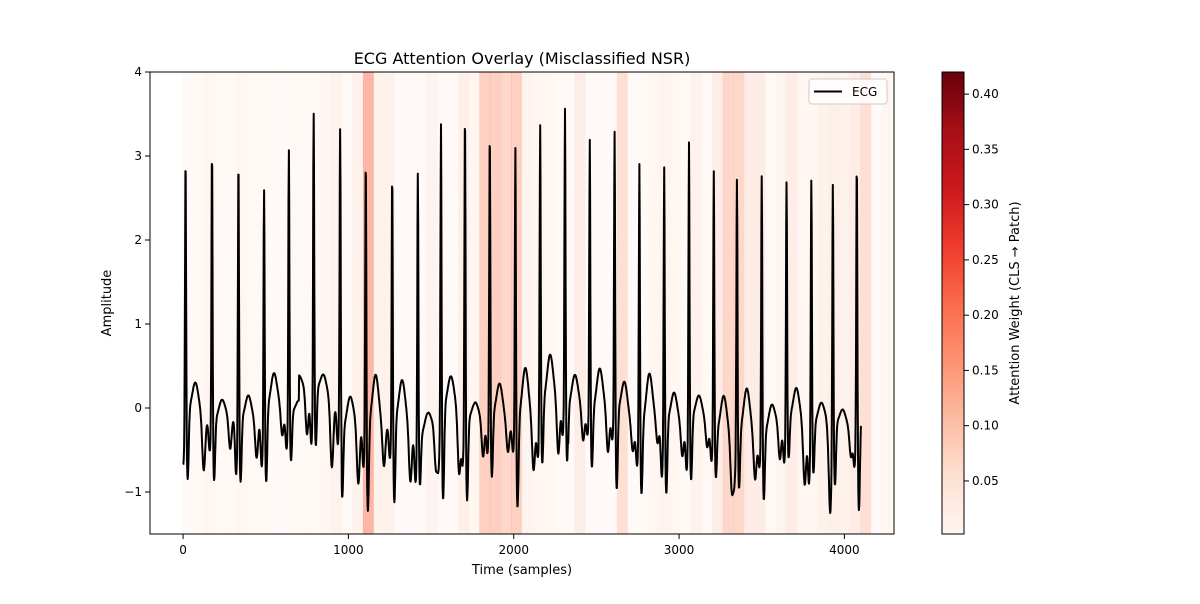 This screenshot has height=604, width=1200. What do you see at coordinates (985, 481) in the screenshot?
I see `colorbar-tick-label-0: 0.05` at bounding box center [985, 481].